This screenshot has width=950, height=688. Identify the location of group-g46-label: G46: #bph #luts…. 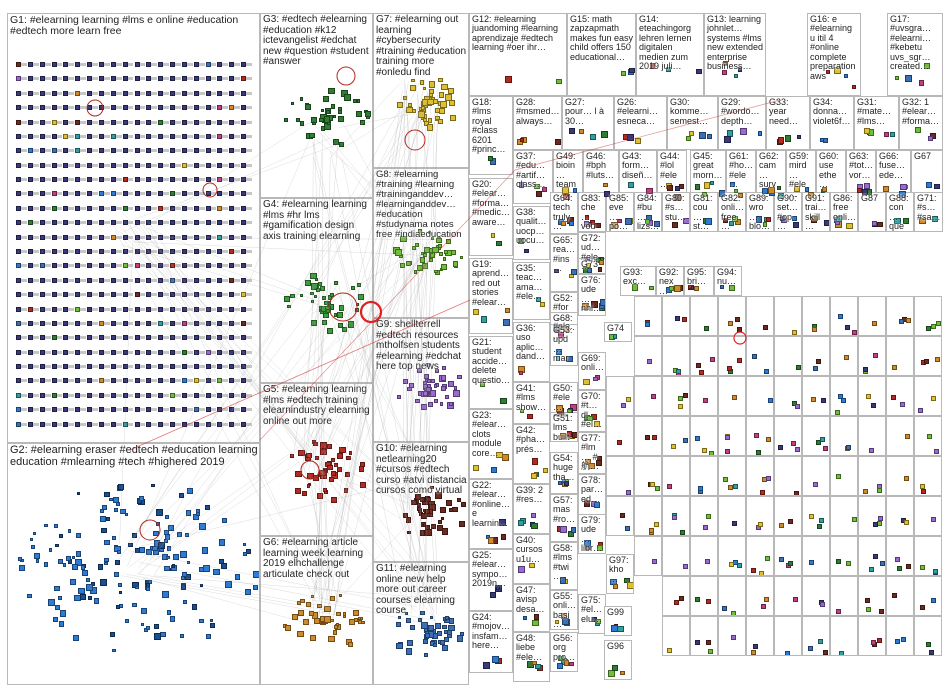
(600, 165).